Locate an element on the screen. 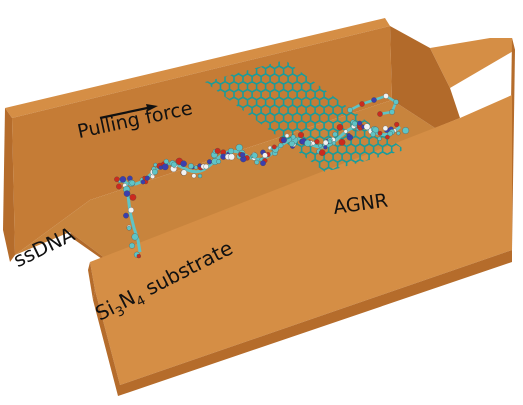  channel-wall is located at coordinates (91, 249).